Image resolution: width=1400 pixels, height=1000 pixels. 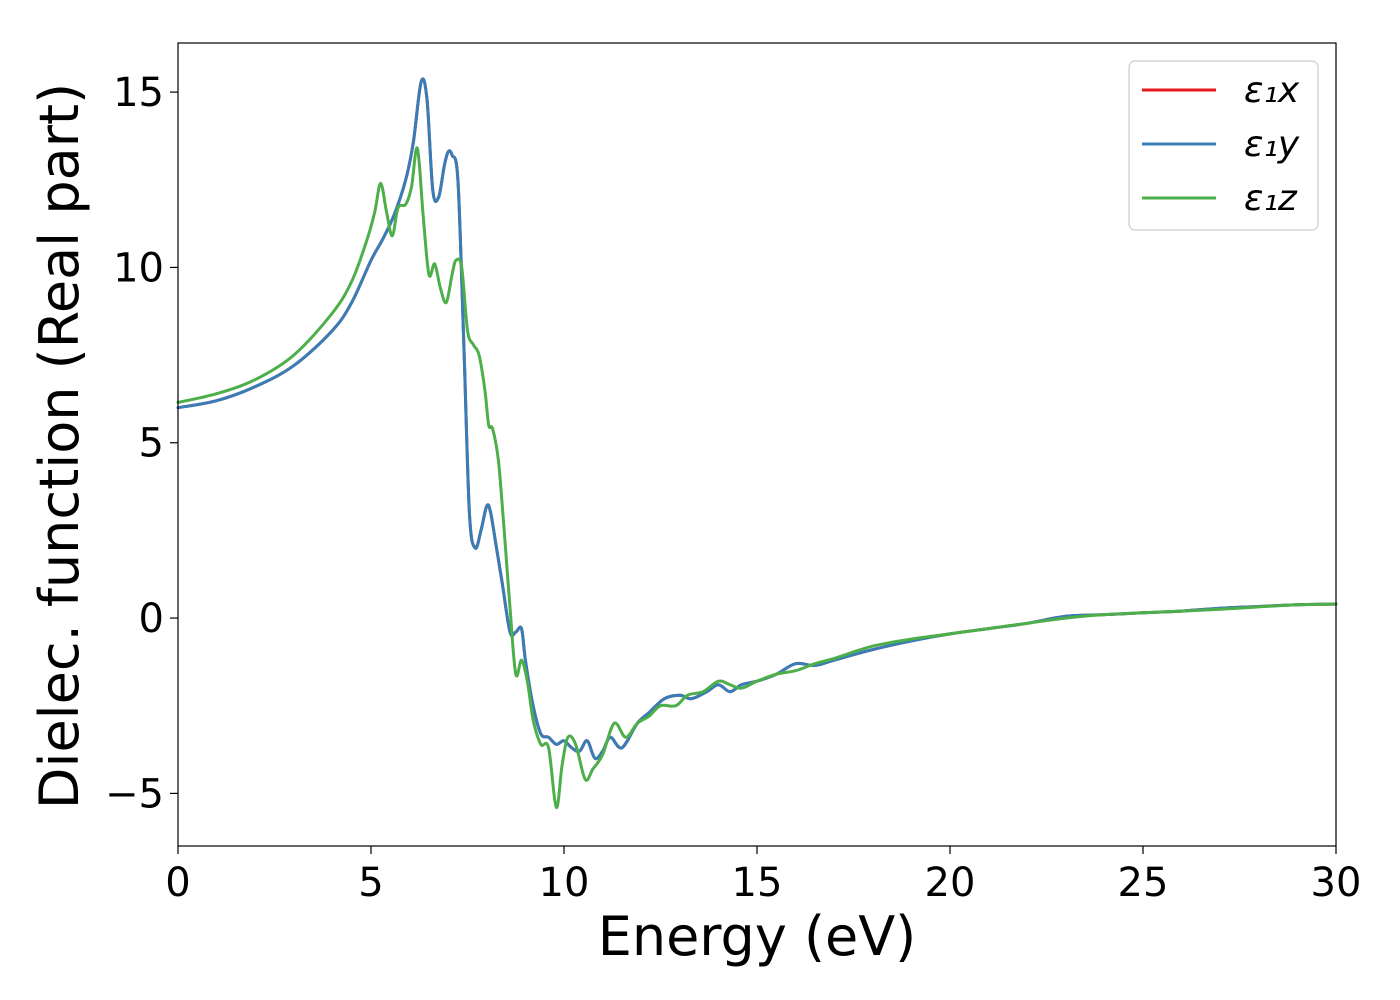 I want to click on x-tick-label: 5, so click(x=370, y=883).